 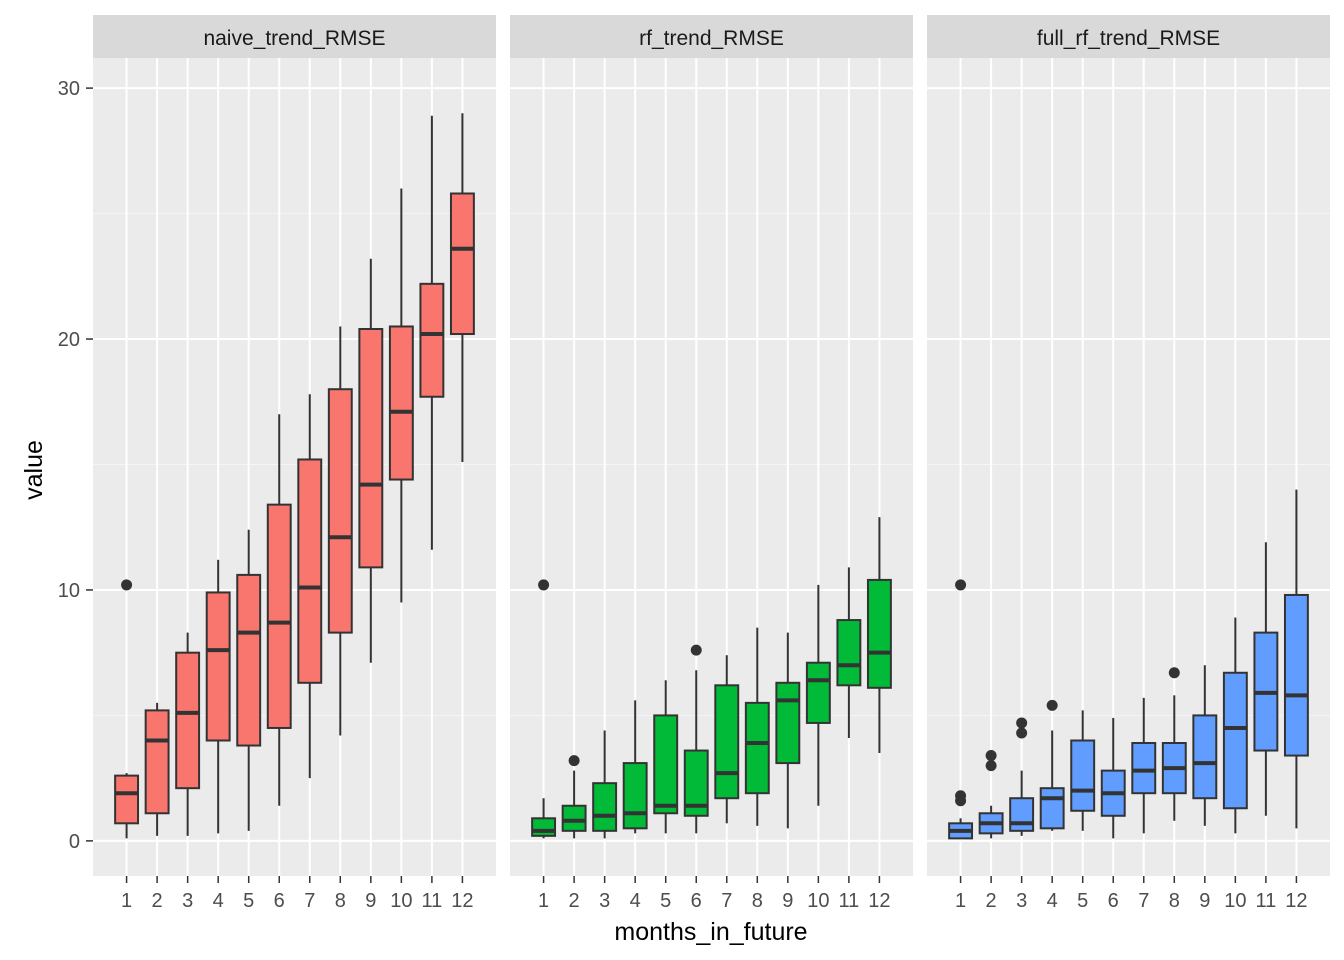 What do you see at coordinates (1266, 901) in the screenshot?
I see `x-tick-label: 11` at bounding box center [1266, 901].